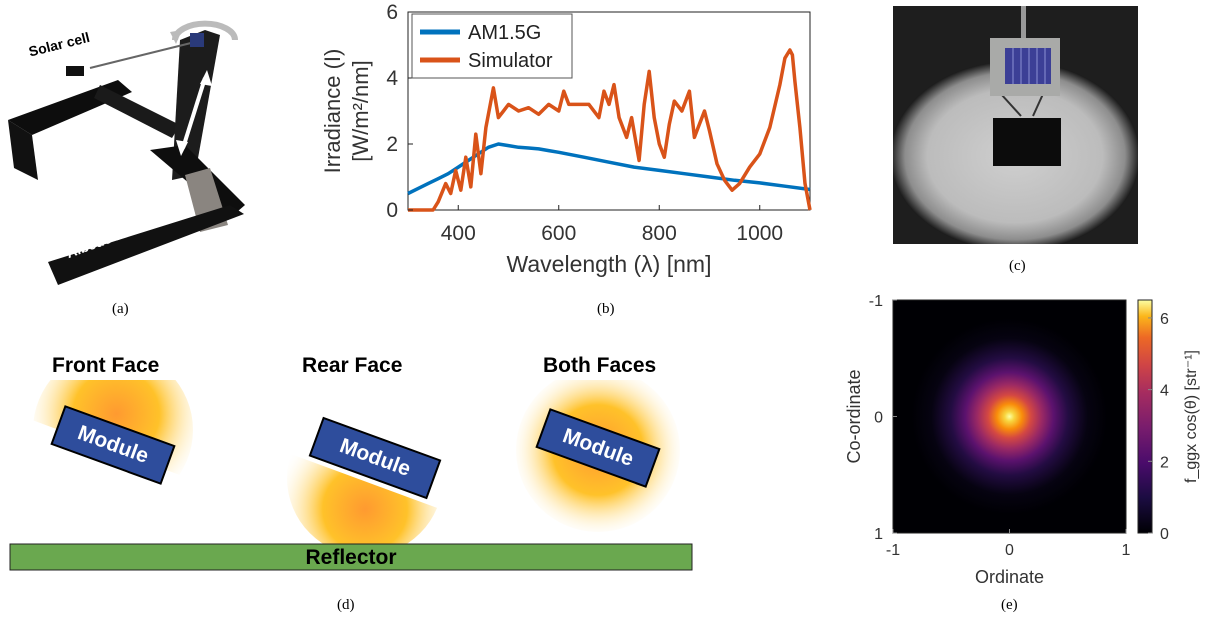  Describe the element at coordinates (206, 78) in the screenshot. I see `arrowhead-up-icon` at that location.